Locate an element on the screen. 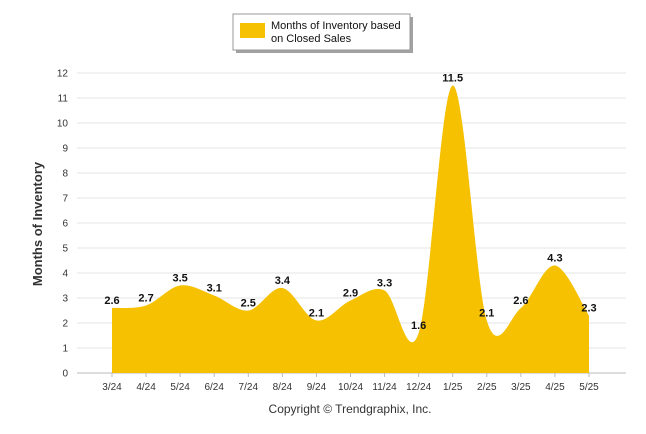 The width and height of the screenshot is (646, 434). y-tick-label: 7 is located at coordinates (65, 199).